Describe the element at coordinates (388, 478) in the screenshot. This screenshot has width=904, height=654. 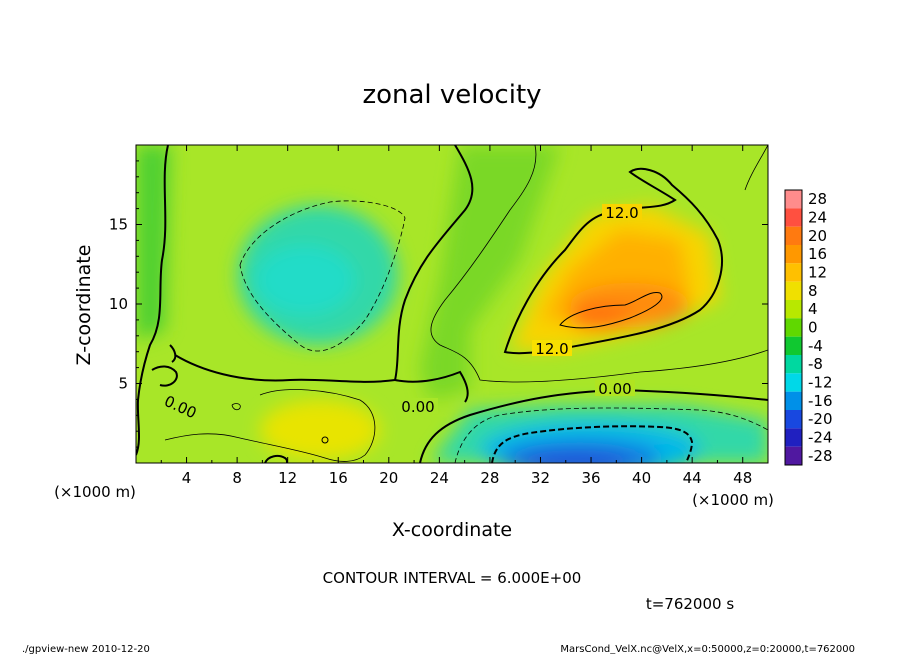
I see `x-tick-label: 20` at that location.